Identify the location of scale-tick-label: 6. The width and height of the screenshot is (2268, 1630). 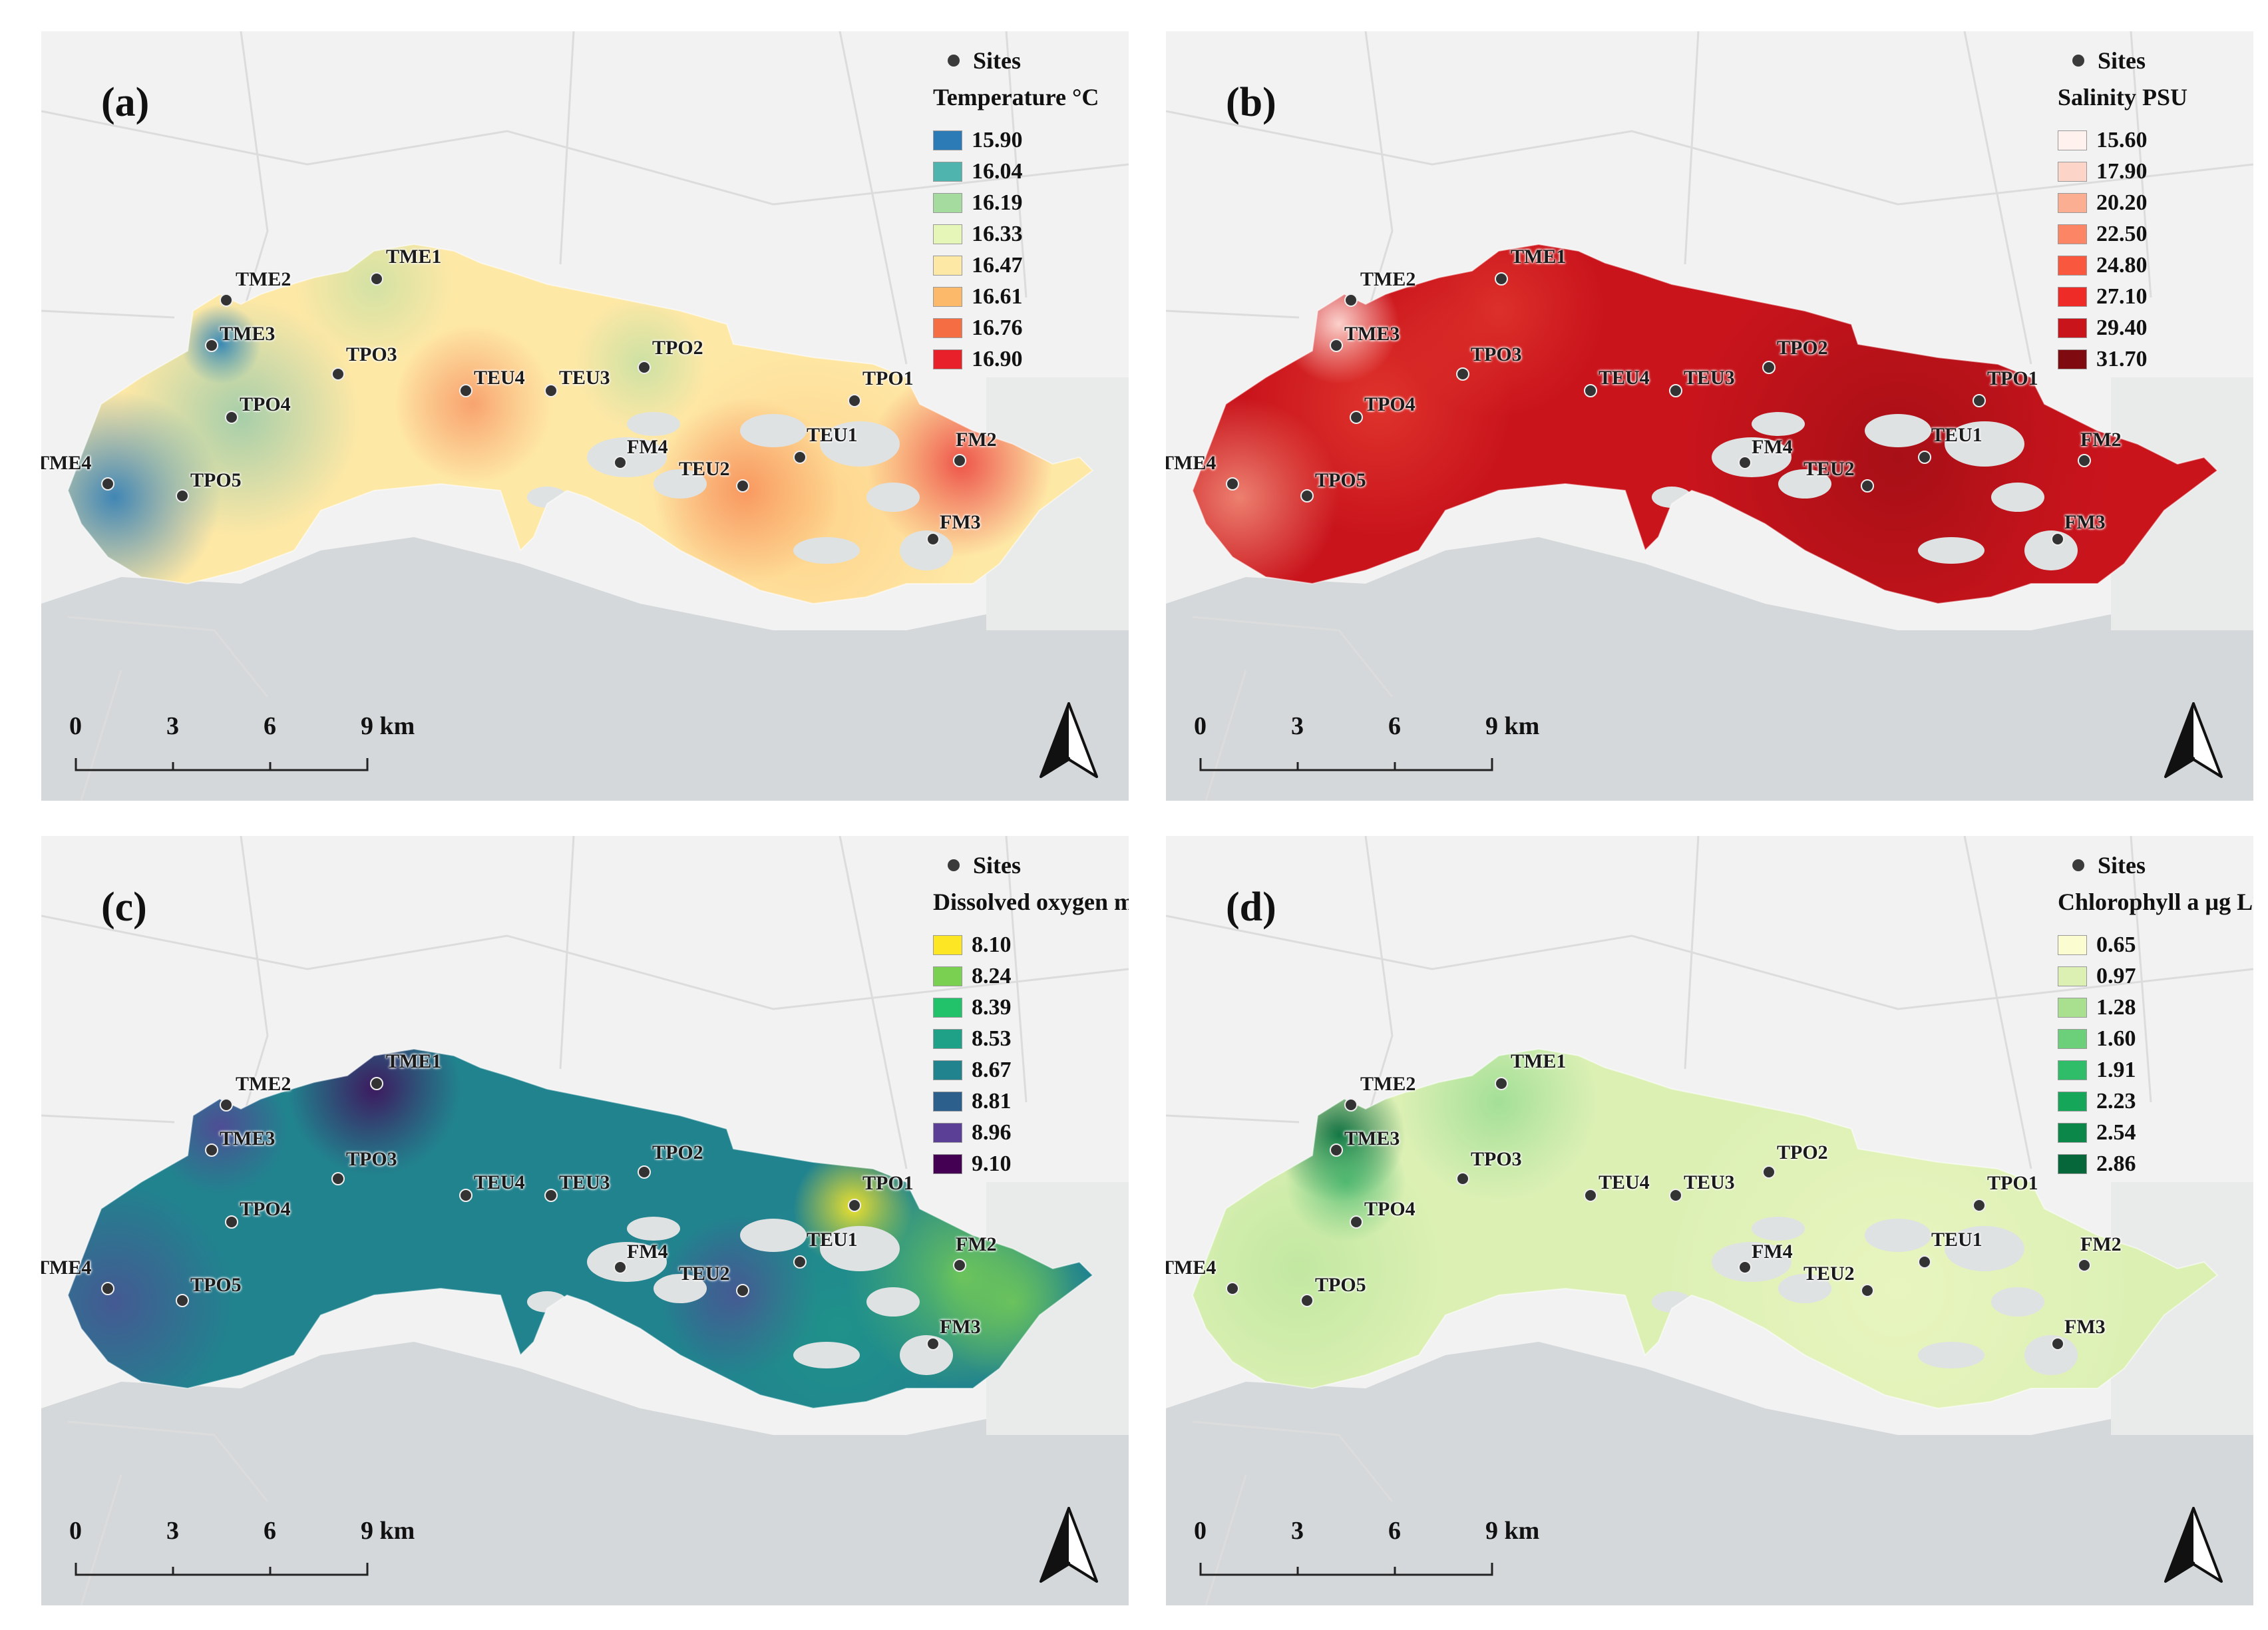
(1394, 726).